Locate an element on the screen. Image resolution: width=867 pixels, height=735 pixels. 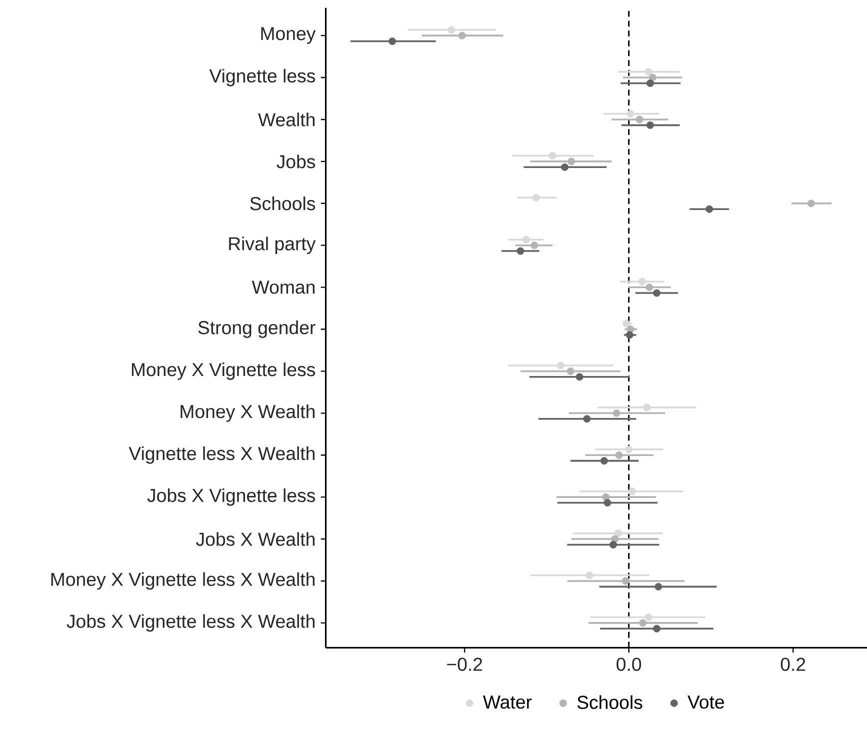
y-tick-label: Jobs X Vignette less is located at coordinates (231, 497).